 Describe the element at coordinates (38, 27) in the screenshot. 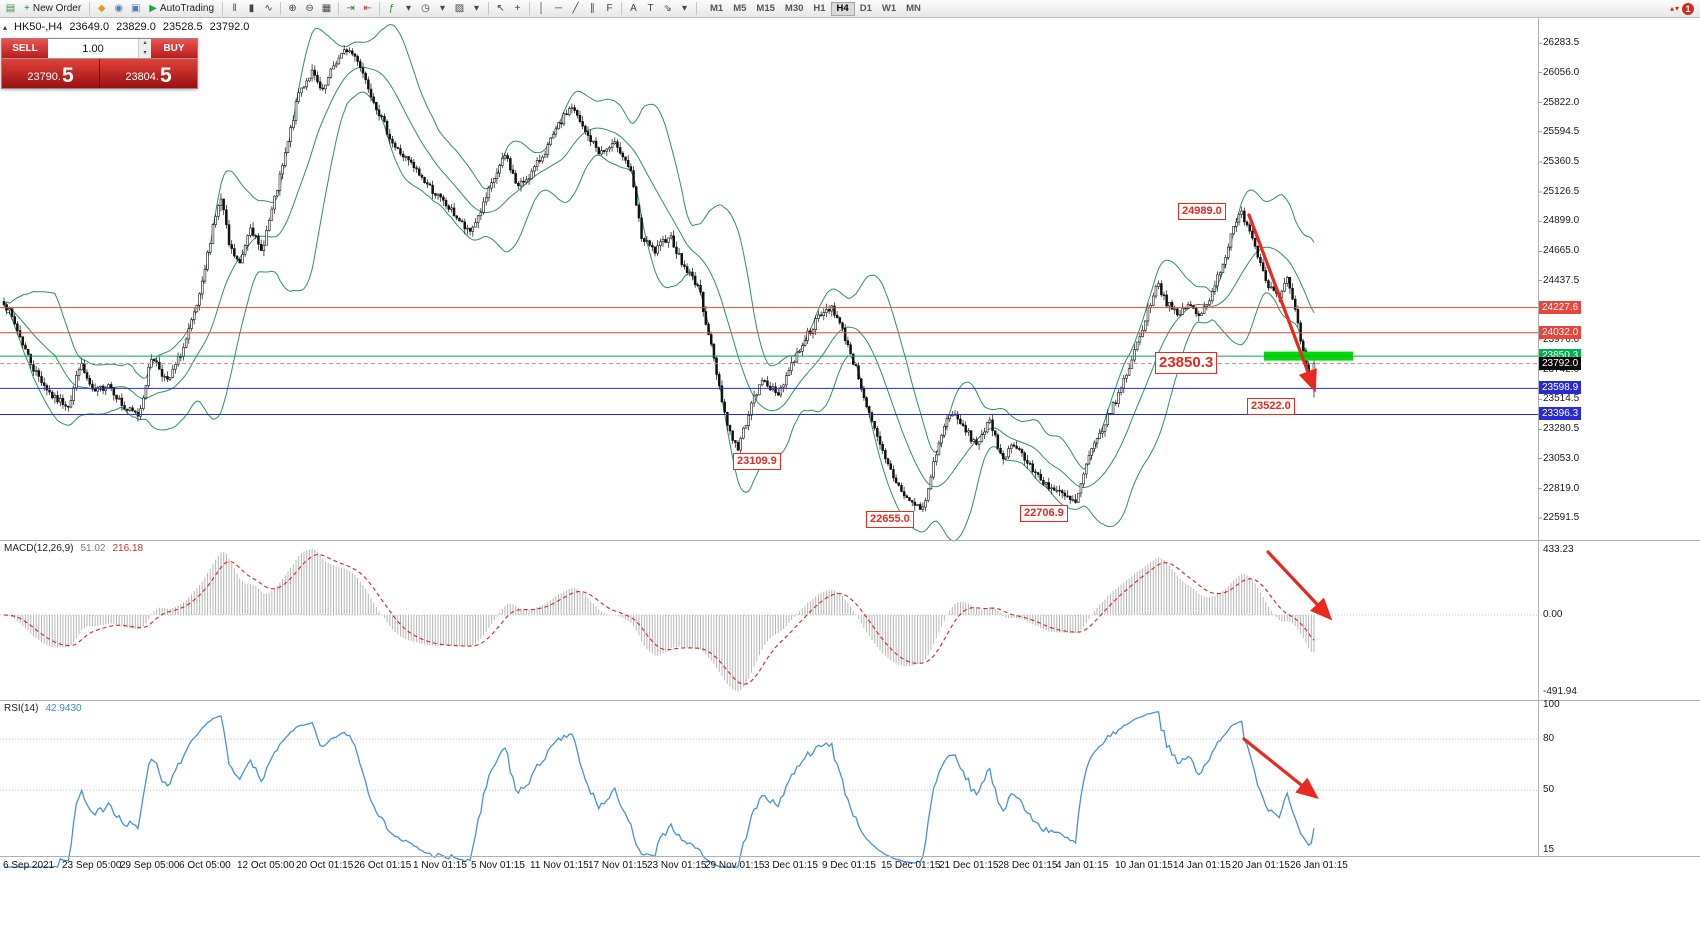

I see `symbol-period-label: HK50-,H4` at that location.